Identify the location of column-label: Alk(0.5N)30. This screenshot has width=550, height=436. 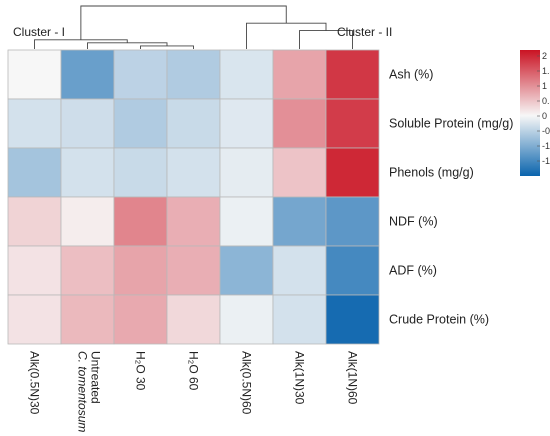
(35, 383).